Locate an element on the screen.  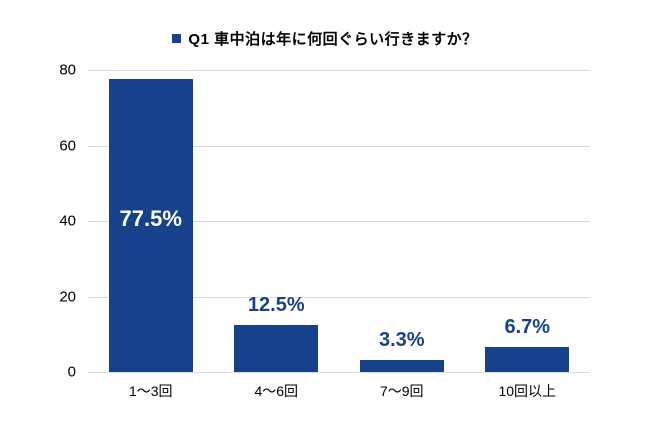
bar-value-label: 6.7% is located at coordinates (527, 326).